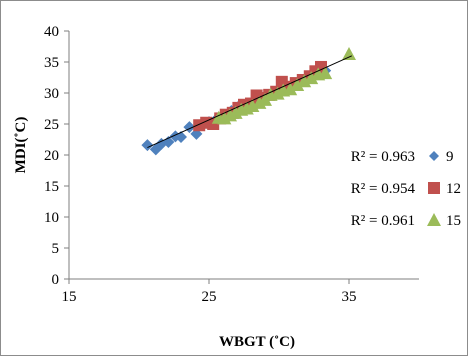  Describe the element at coordinates (453, 221) in the screenshot. I see `legend-label-15: 15` at that location.